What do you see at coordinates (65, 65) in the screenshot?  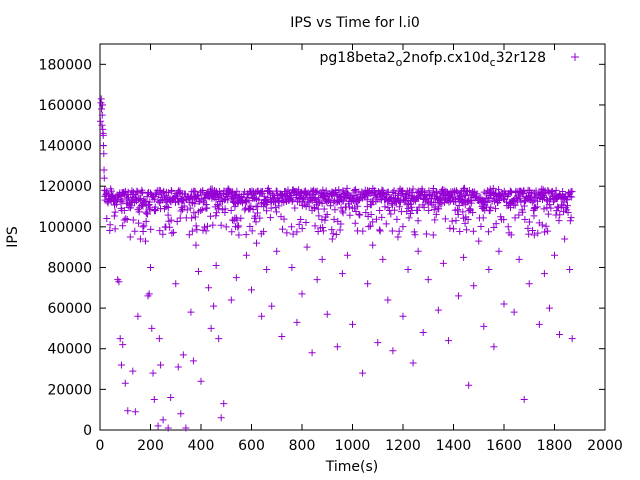 I see `y-tick-label: 180000` at bounding box center [65, 65].